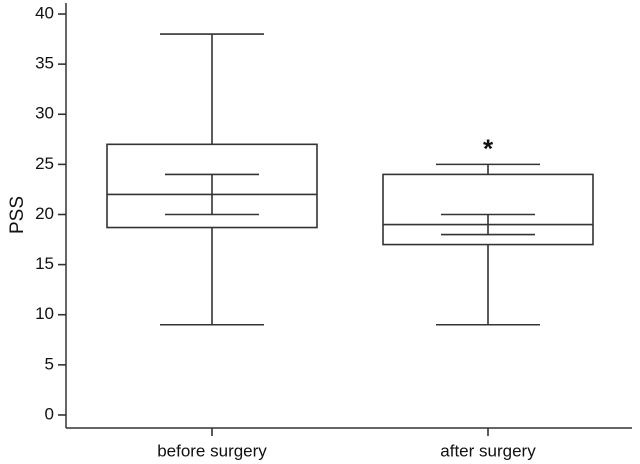 The height and width of the screenshot is (464, 640). I want to click on y-tick-label: 35, so click(44, 63).